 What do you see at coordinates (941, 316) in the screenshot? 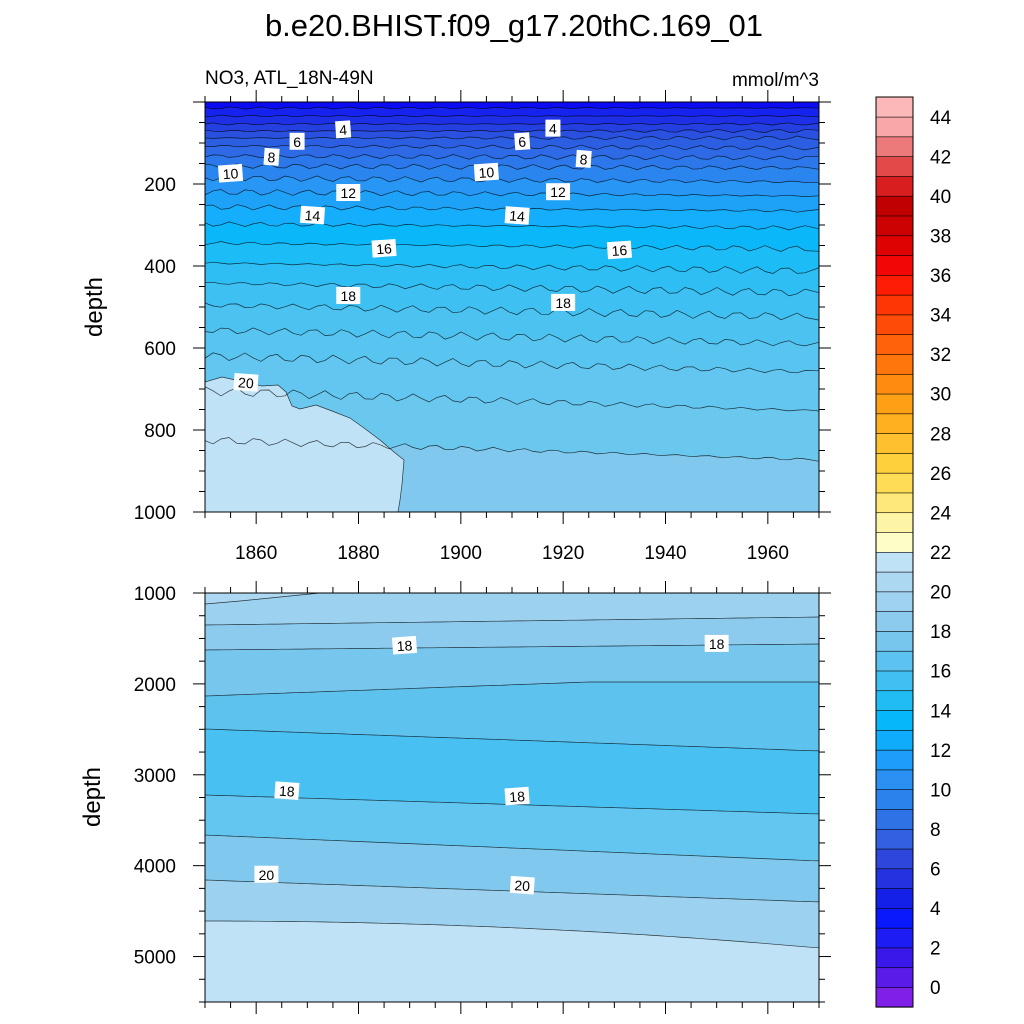
I see `colorbar-tick-label: 34` at bounding box center [941, 316].